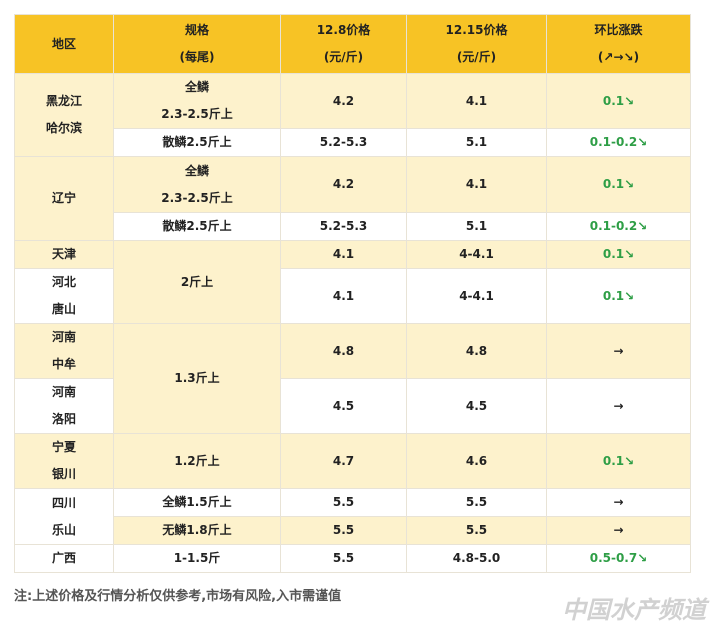  Describe the element at coordinates (634, 610) in the screenshot. I see `watermark: 中国水产频道` at that location.